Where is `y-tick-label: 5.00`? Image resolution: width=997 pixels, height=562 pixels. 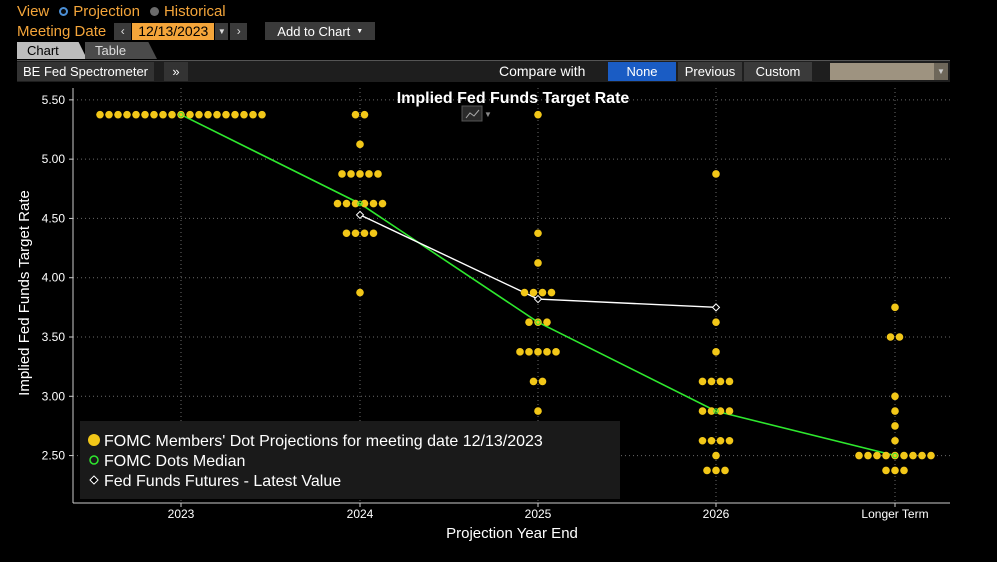 y-tick-label: 5.00 is located at coordinates (54, 159).